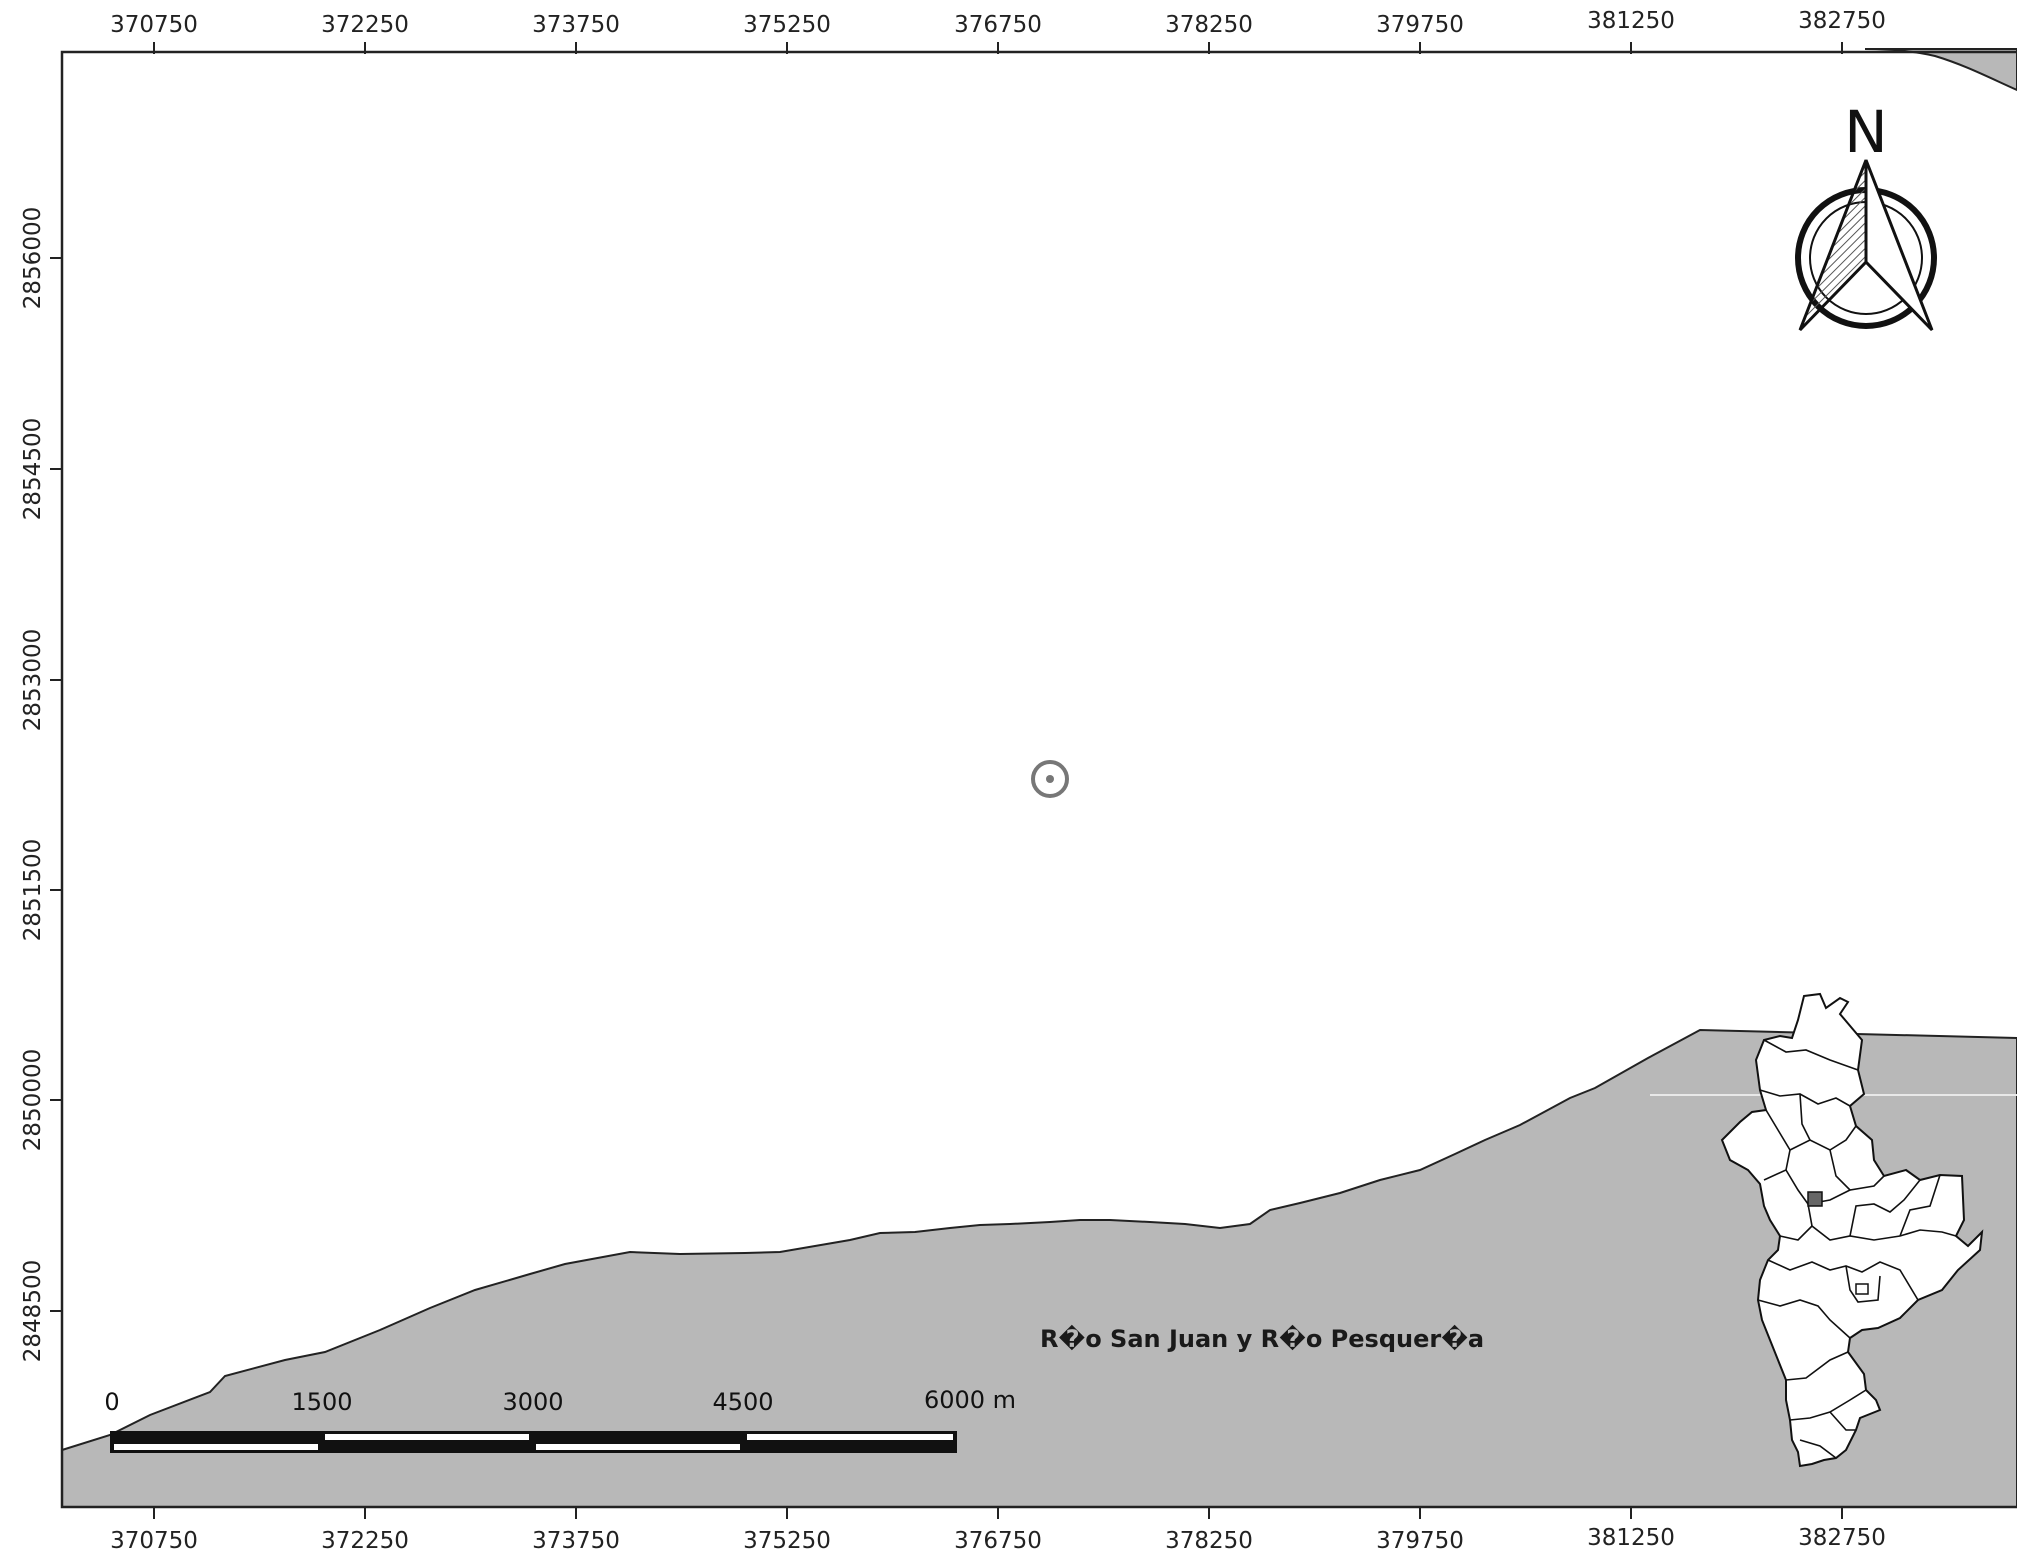  What do you see at coordinates (576, 25) in the screenshot?
I see `x-tick-top: 373750` at bounding box center [576, 25].